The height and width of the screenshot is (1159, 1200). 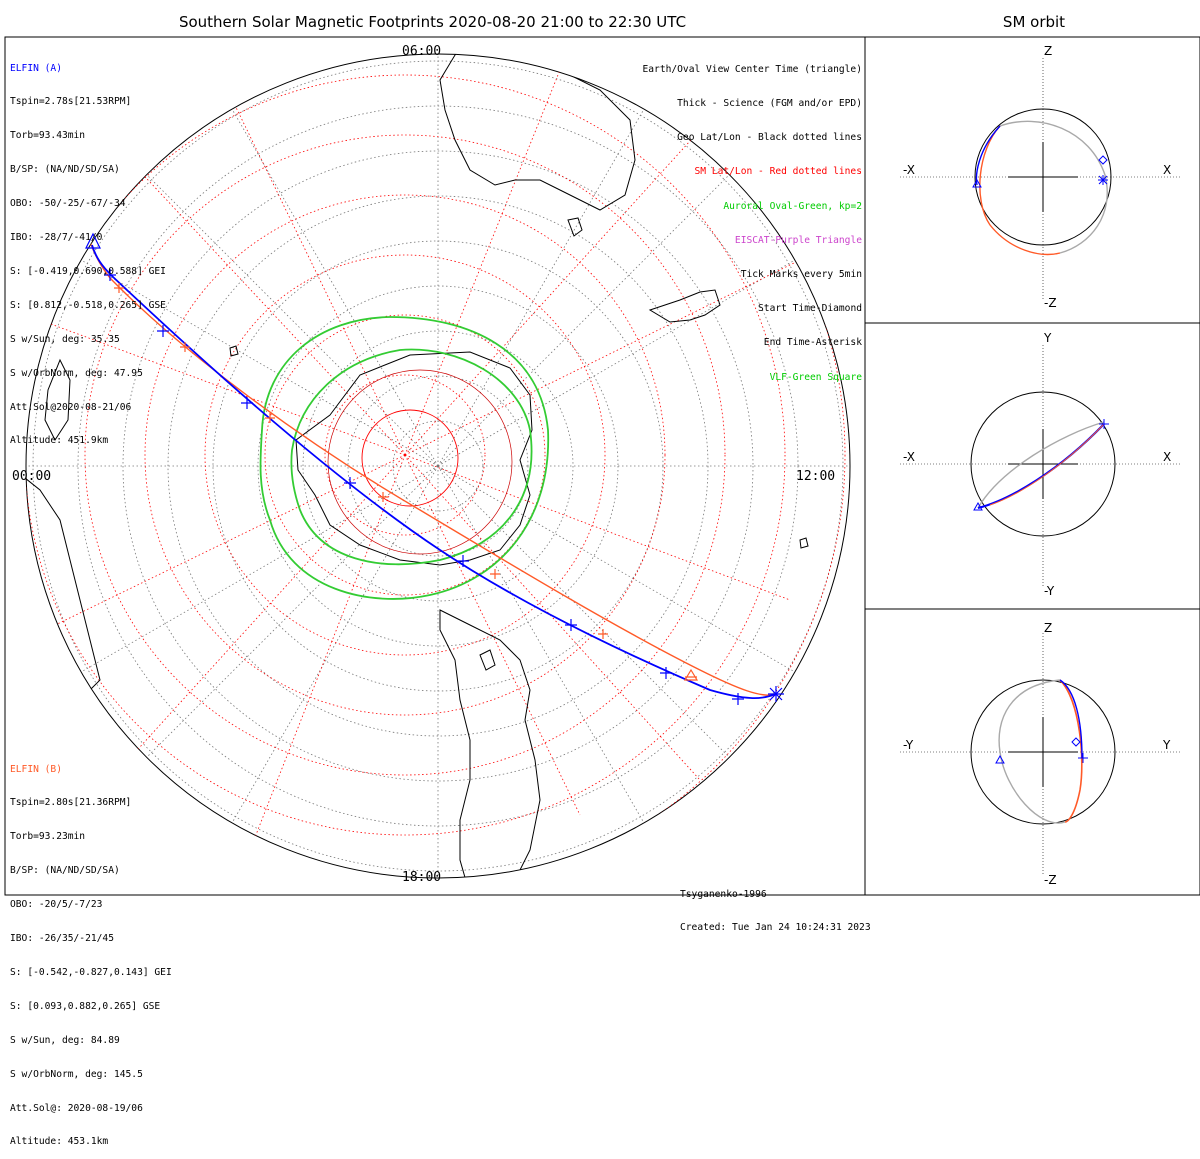 What do you see at coordinates (76, 373) in the screenshot?
I see `elfin-a-line: S w/OrbNorm, deg: 47.95` at bounding box center [76, 373].